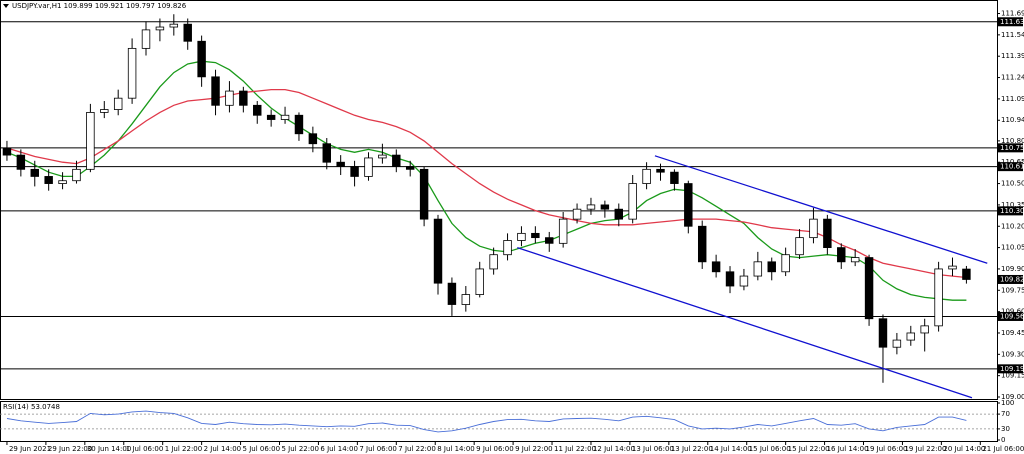 This screenshot has width=1024, height=454. I want to click on x-tick-label: 5 Jul 22:00, so click(300, 449).